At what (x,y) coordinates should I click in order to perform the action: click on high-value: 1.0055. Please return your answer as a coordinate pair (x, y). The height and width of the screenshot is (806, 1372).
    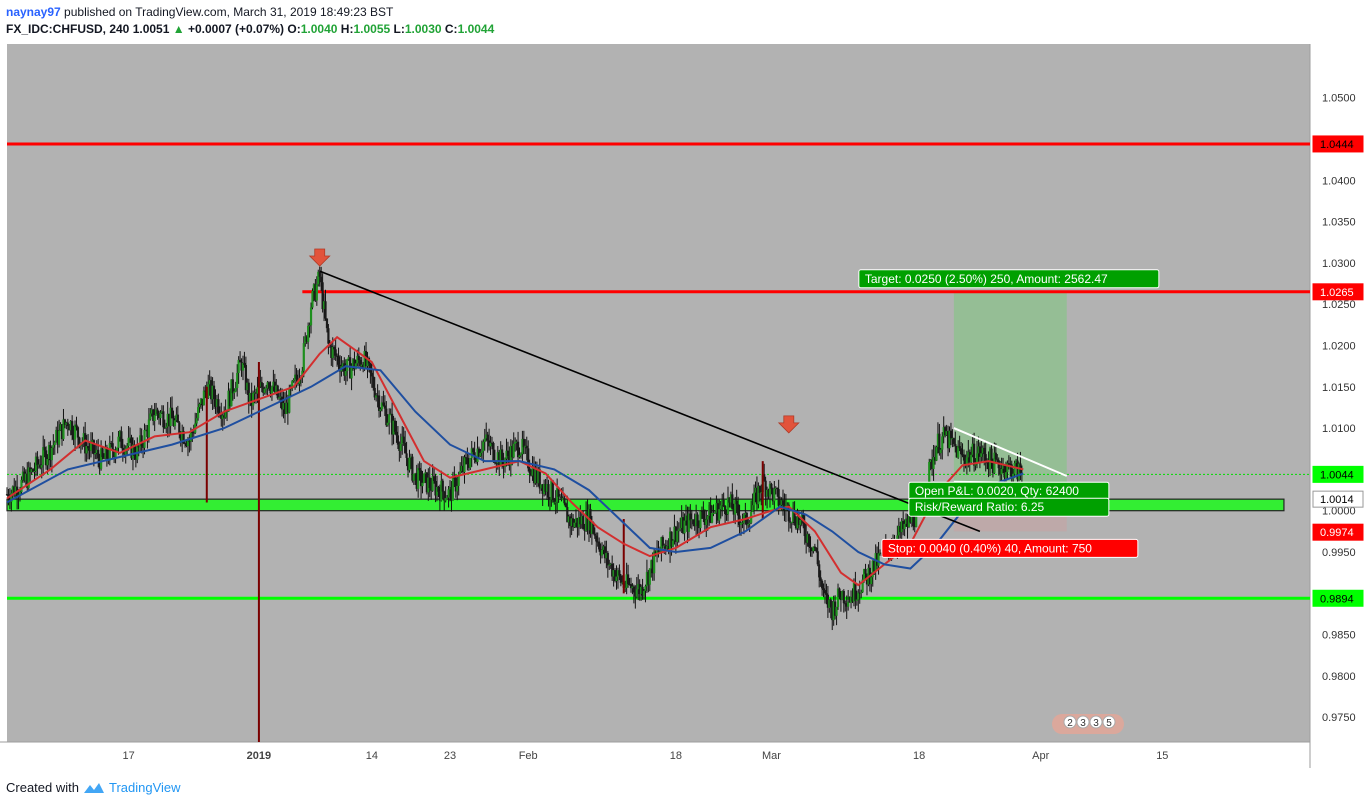
    Looking at the image, I should click on (372, 29).